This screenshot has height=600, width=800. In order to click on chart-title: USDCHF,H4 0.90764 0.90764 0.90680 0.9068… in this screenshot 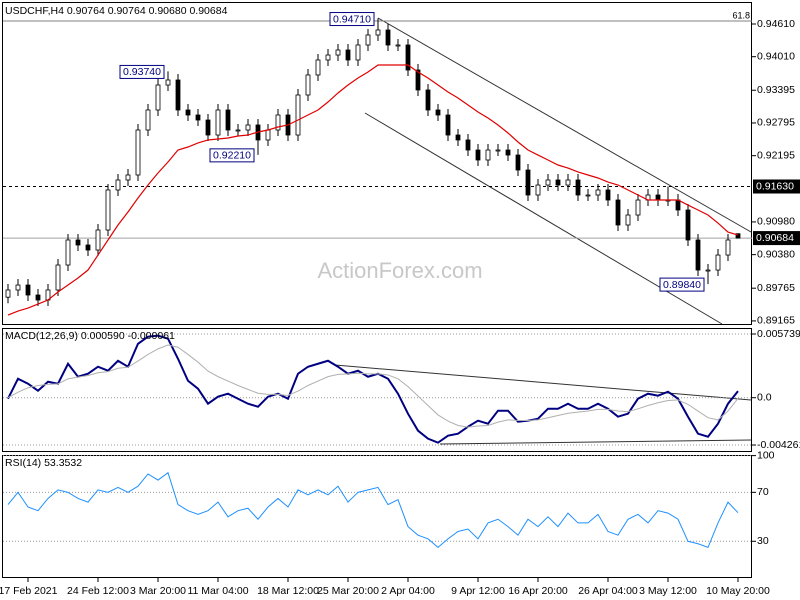, I will do `click(116, 11)`.